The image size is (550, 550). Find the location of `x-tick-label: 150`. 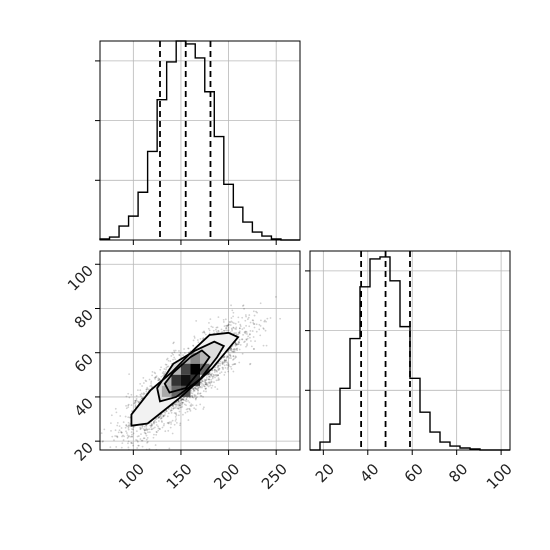

x-tick-label: 150 is located at coordinates (179, 476).